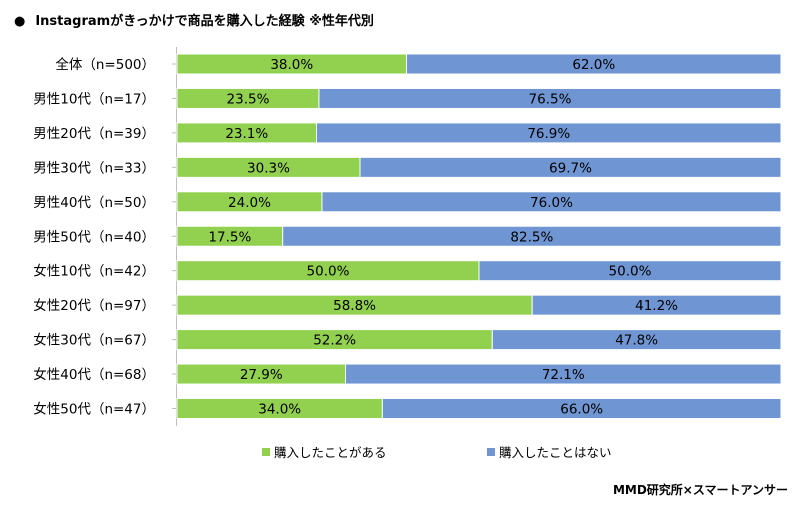  I want to click on data-label: 27.9%, so click(261, 375).